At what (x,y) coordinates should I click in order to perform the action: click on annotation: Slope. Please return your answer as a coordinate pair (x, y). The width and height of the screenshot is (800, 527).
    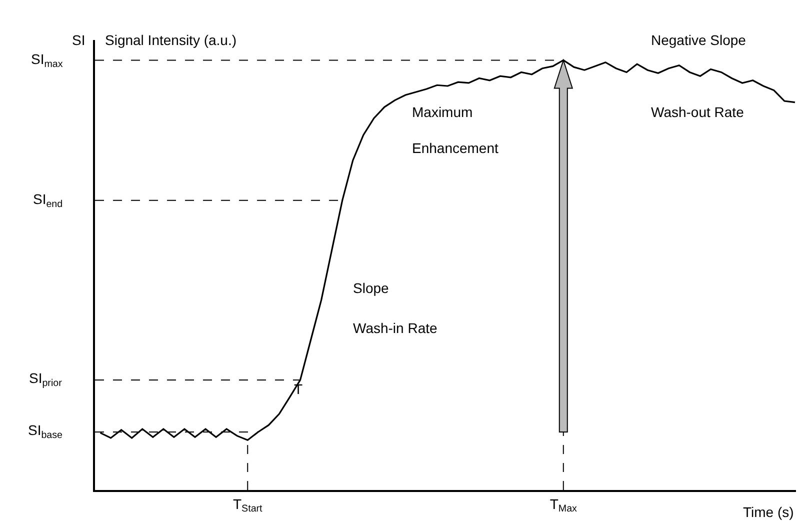
    Looking at the image, I should click on (371, 288).